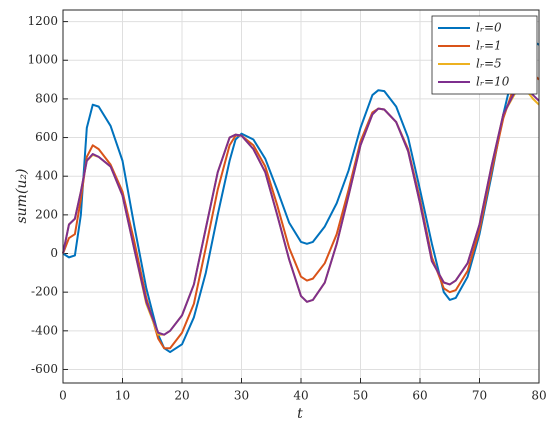 This screenshot has width=550, height=428. I want to click on y-tick-label: -600, so click(44, 369).